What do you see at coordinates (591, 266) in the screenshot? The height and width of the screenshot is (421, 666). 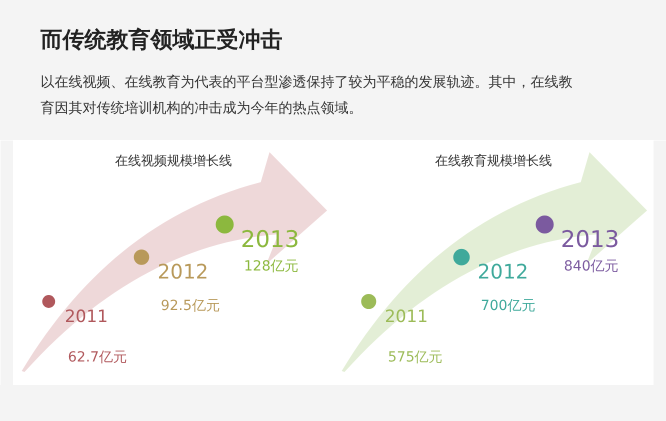 I see `data-label: 840亿元` at bounding box center [591, 266].